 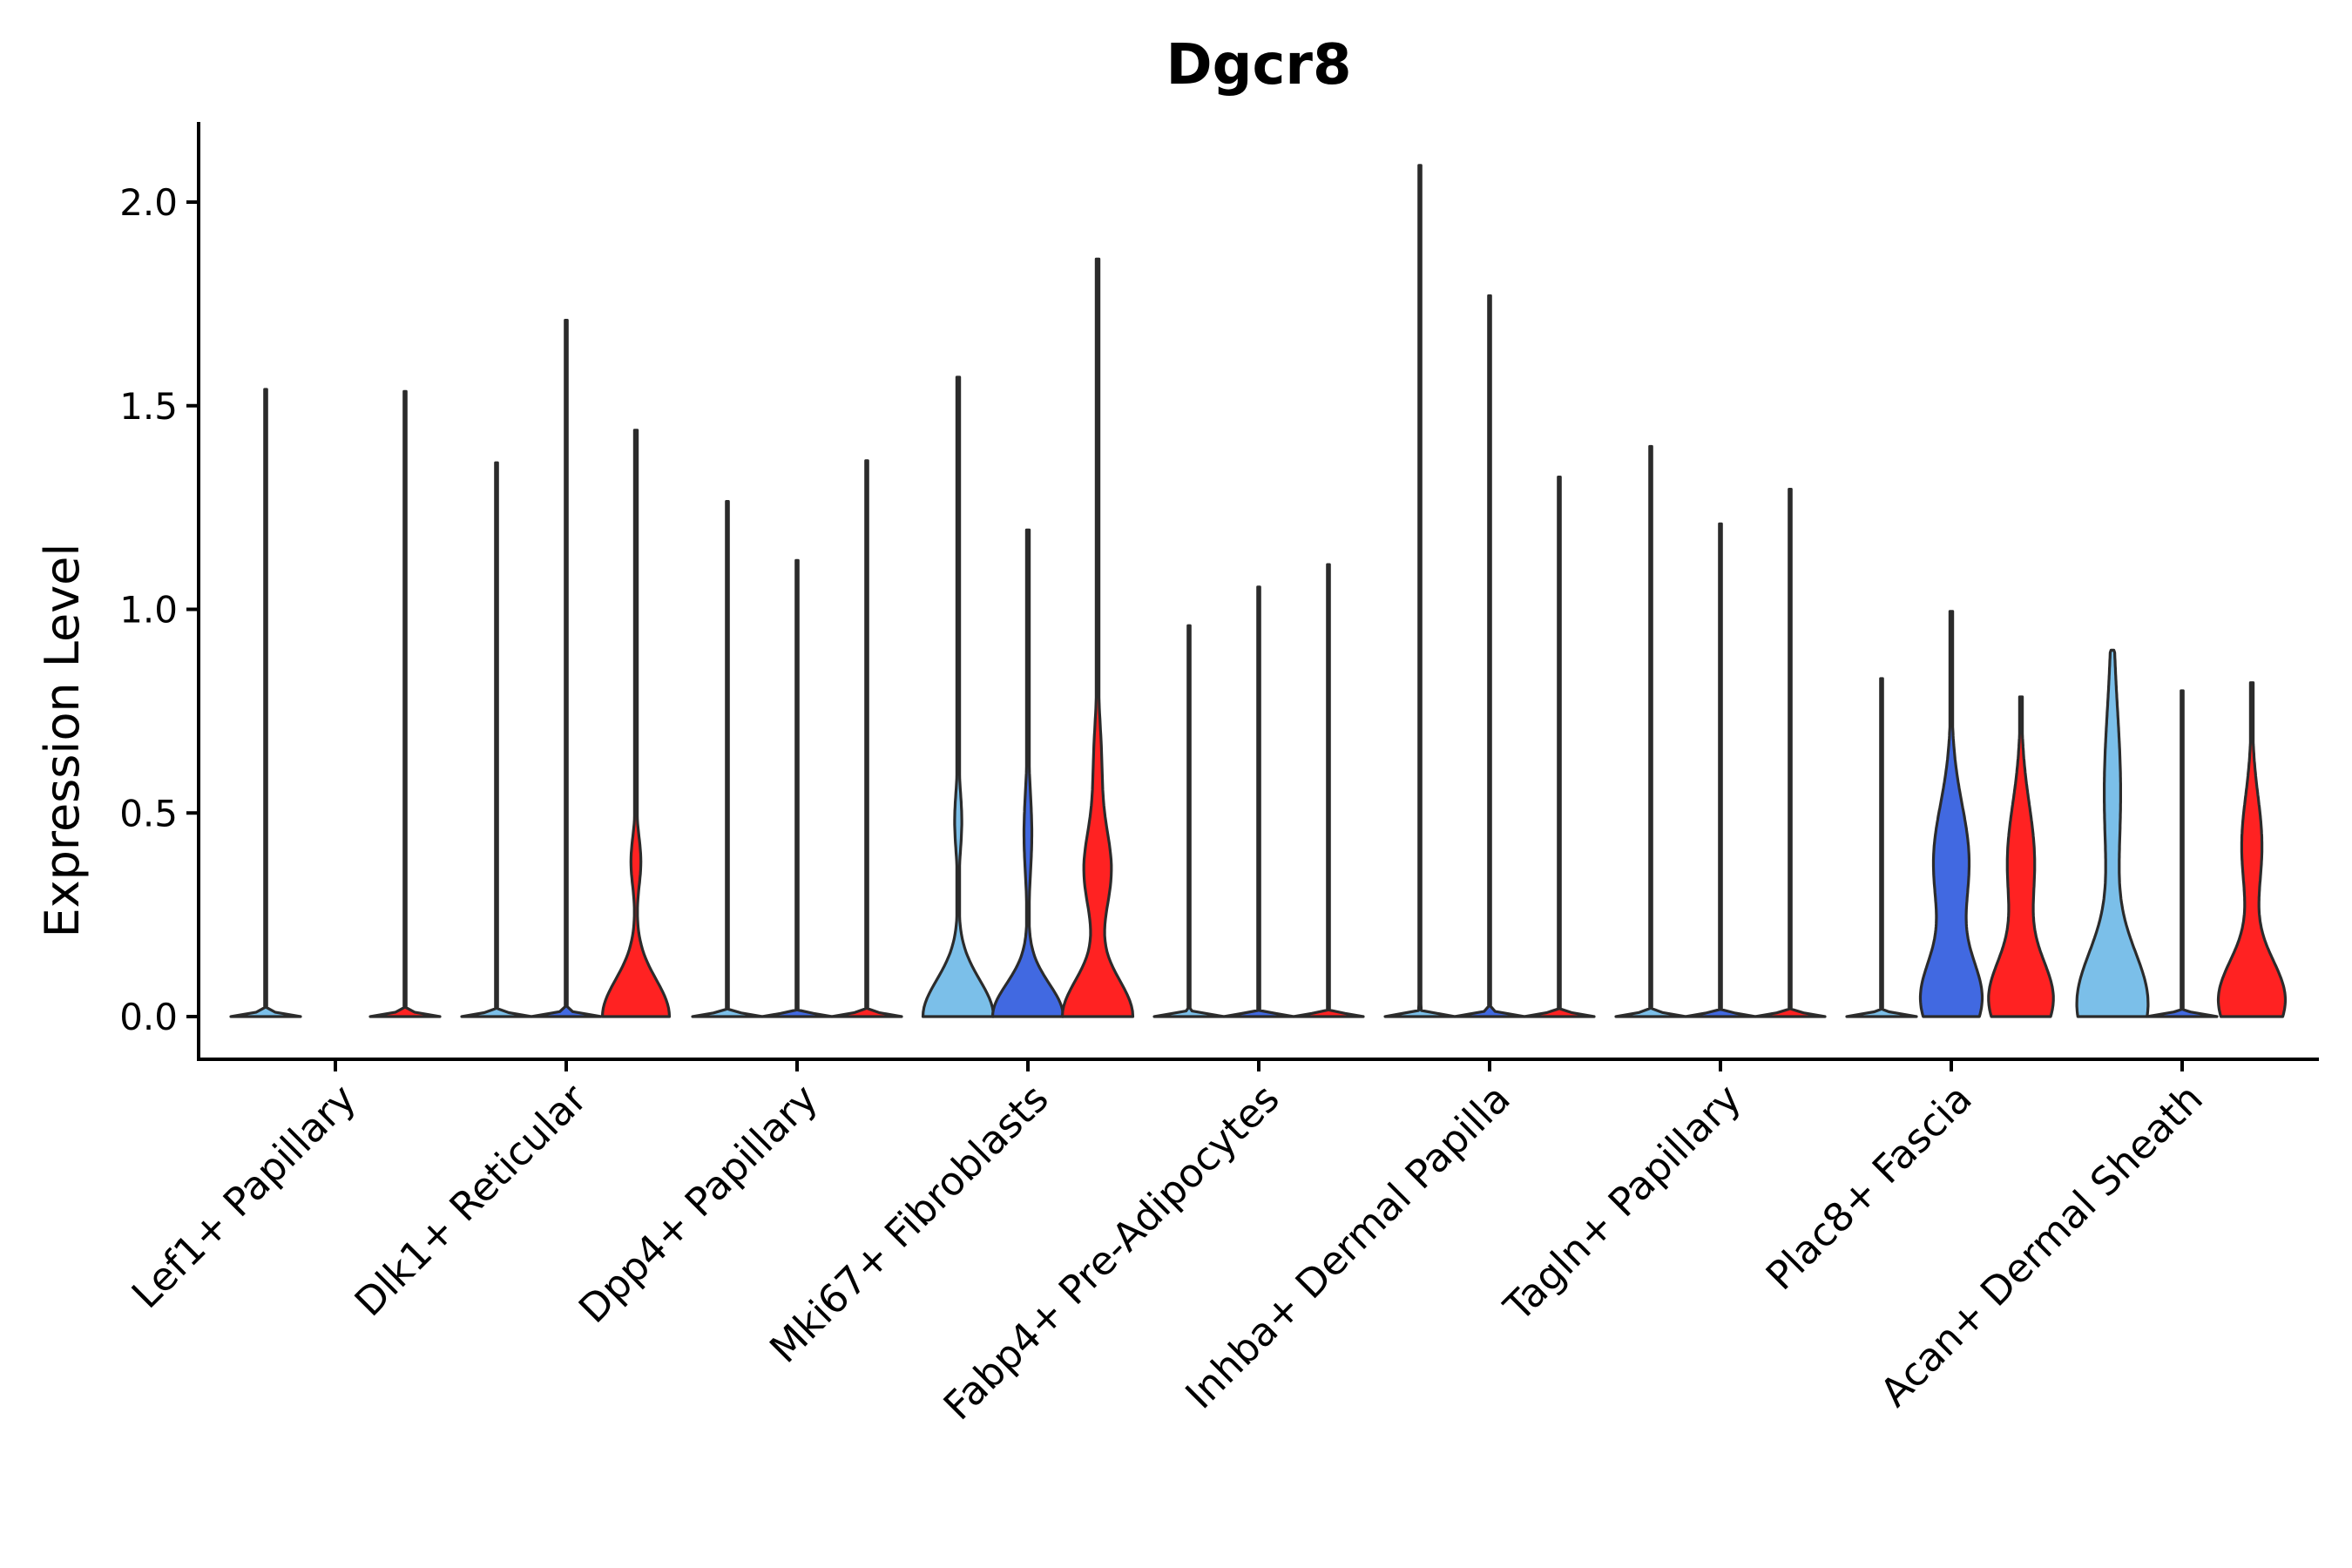 What do you see at coordinates (148, 610) in the screenshot?
I see `y-tick-label: 1.0` at bounding box center [148, 610].